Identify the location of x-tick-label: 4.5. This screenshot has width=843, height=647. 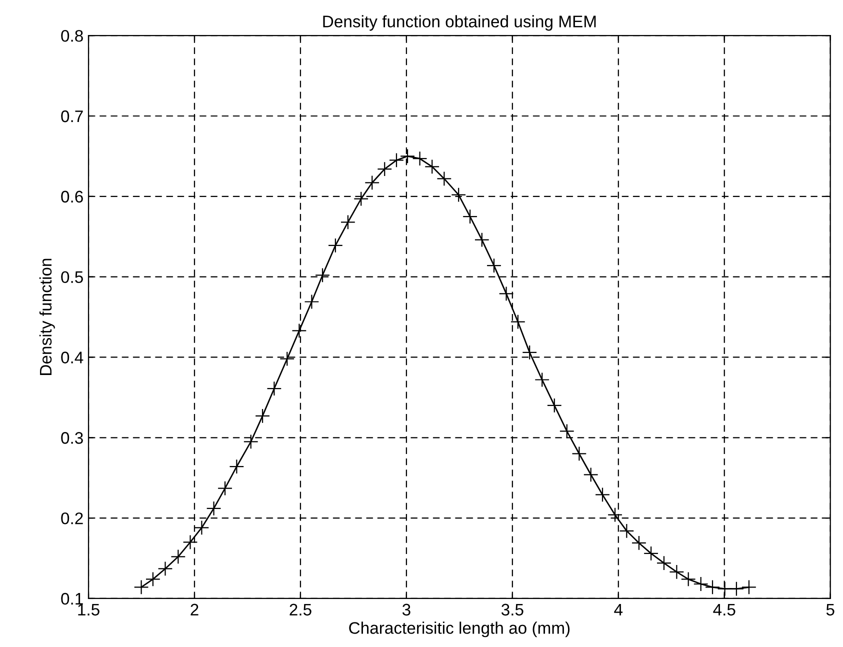
(724, 610).